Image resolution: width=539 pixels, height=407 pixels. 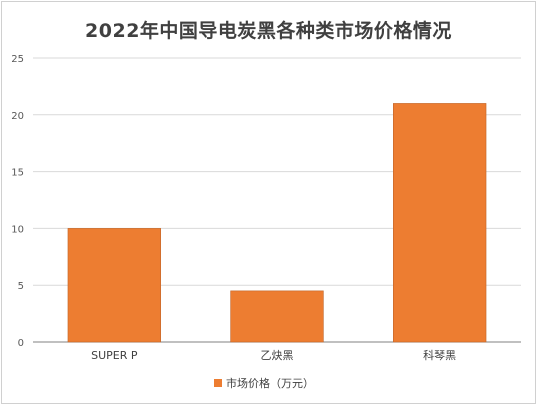 What do you see at coordinates (277, 355) in the screenshot?
I see `x-category-label: 乙炔黑` at bounding box center [277, 355].